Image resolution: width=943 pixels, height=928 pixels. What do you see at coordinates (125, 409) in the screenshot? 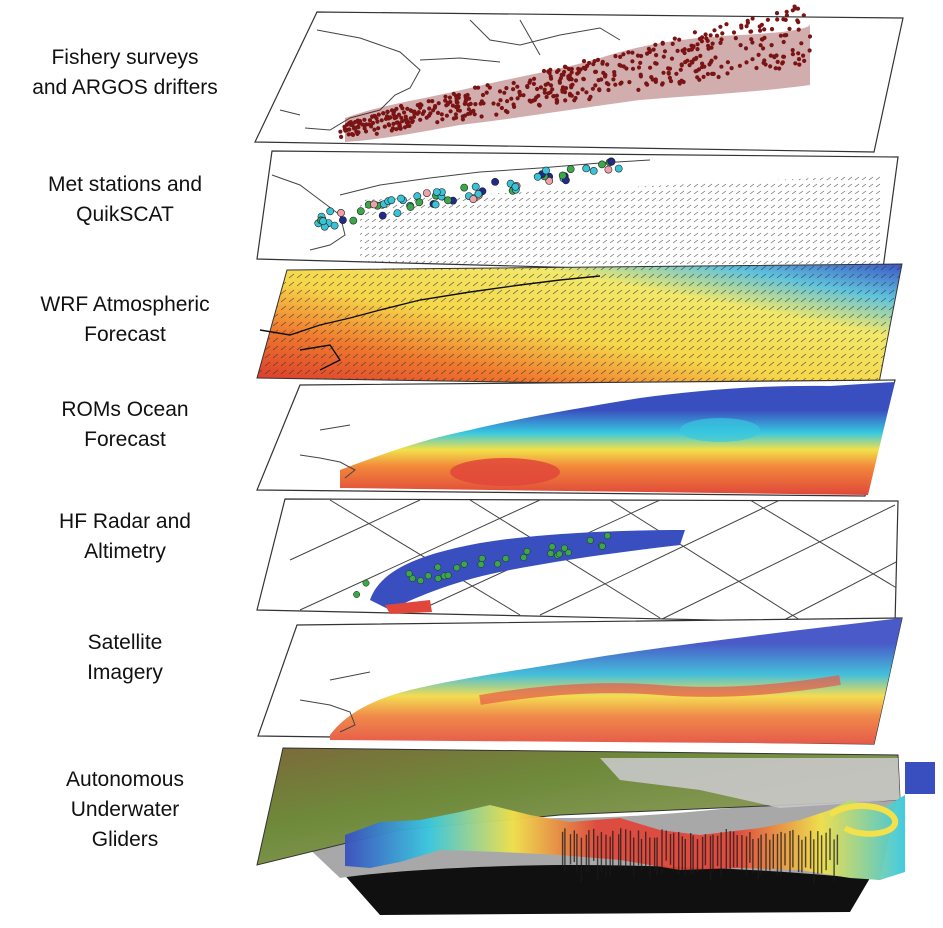
I see `label-line: ROMs Ocean` at bounding box center [125, 409].